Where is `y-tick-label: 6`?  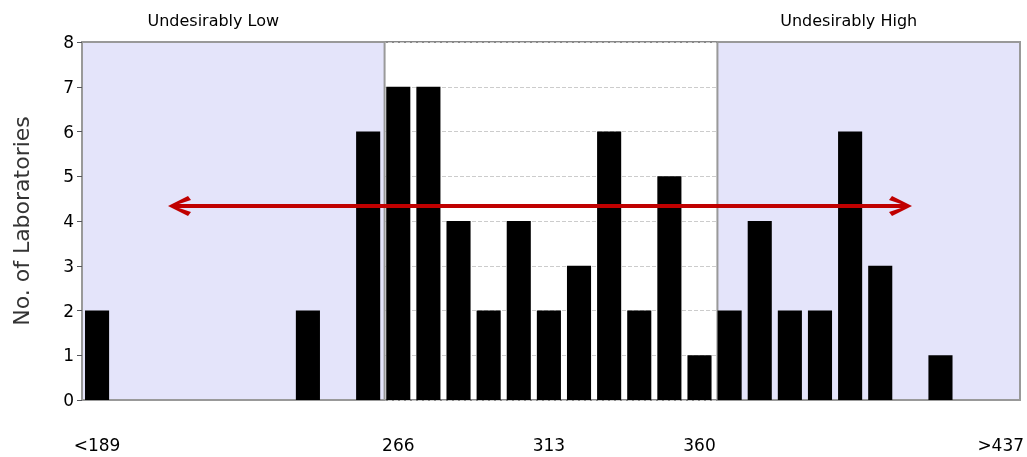
y-tick-label: 6 is located at coordinates (68, 131).